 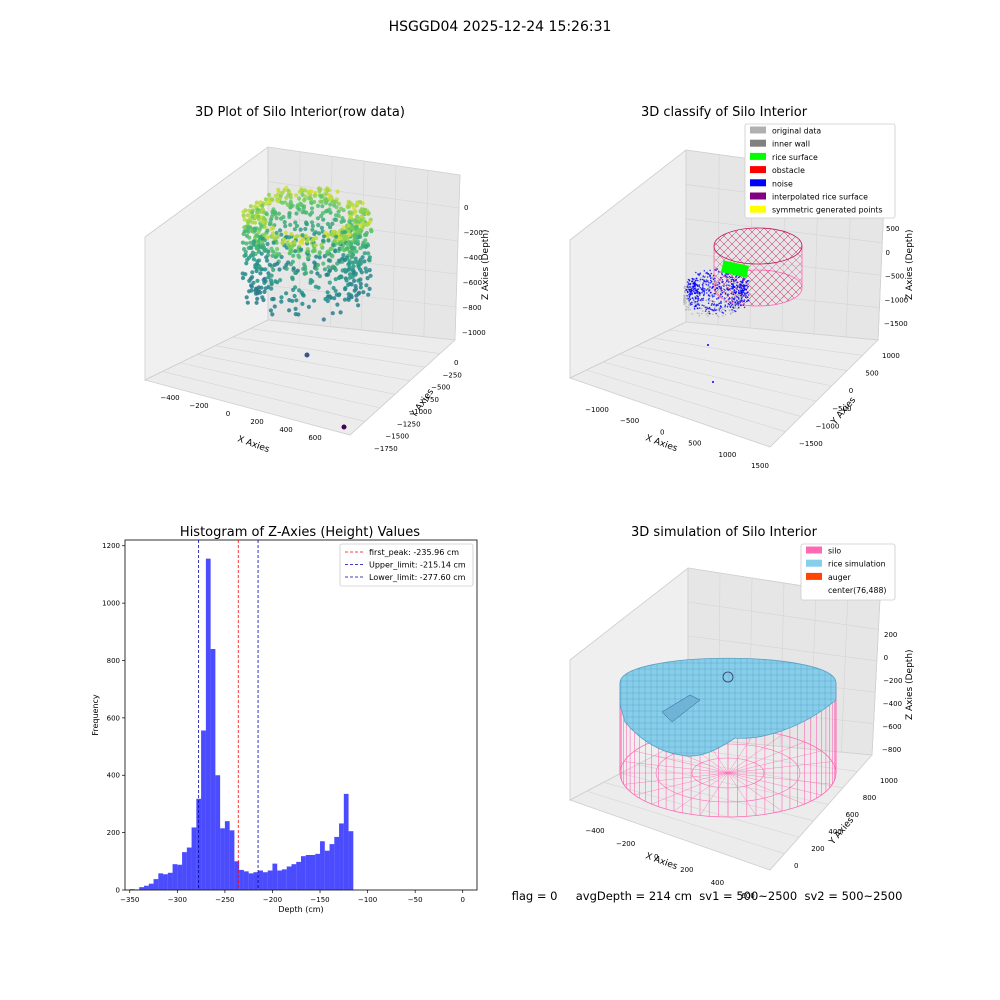 What do you see at coordinates (292, 897) in the screenshot?
I see `histogram-x-ticks: −350 −300 −250 −200 −150 −100 −50 0` at bounding box center [292, 897].